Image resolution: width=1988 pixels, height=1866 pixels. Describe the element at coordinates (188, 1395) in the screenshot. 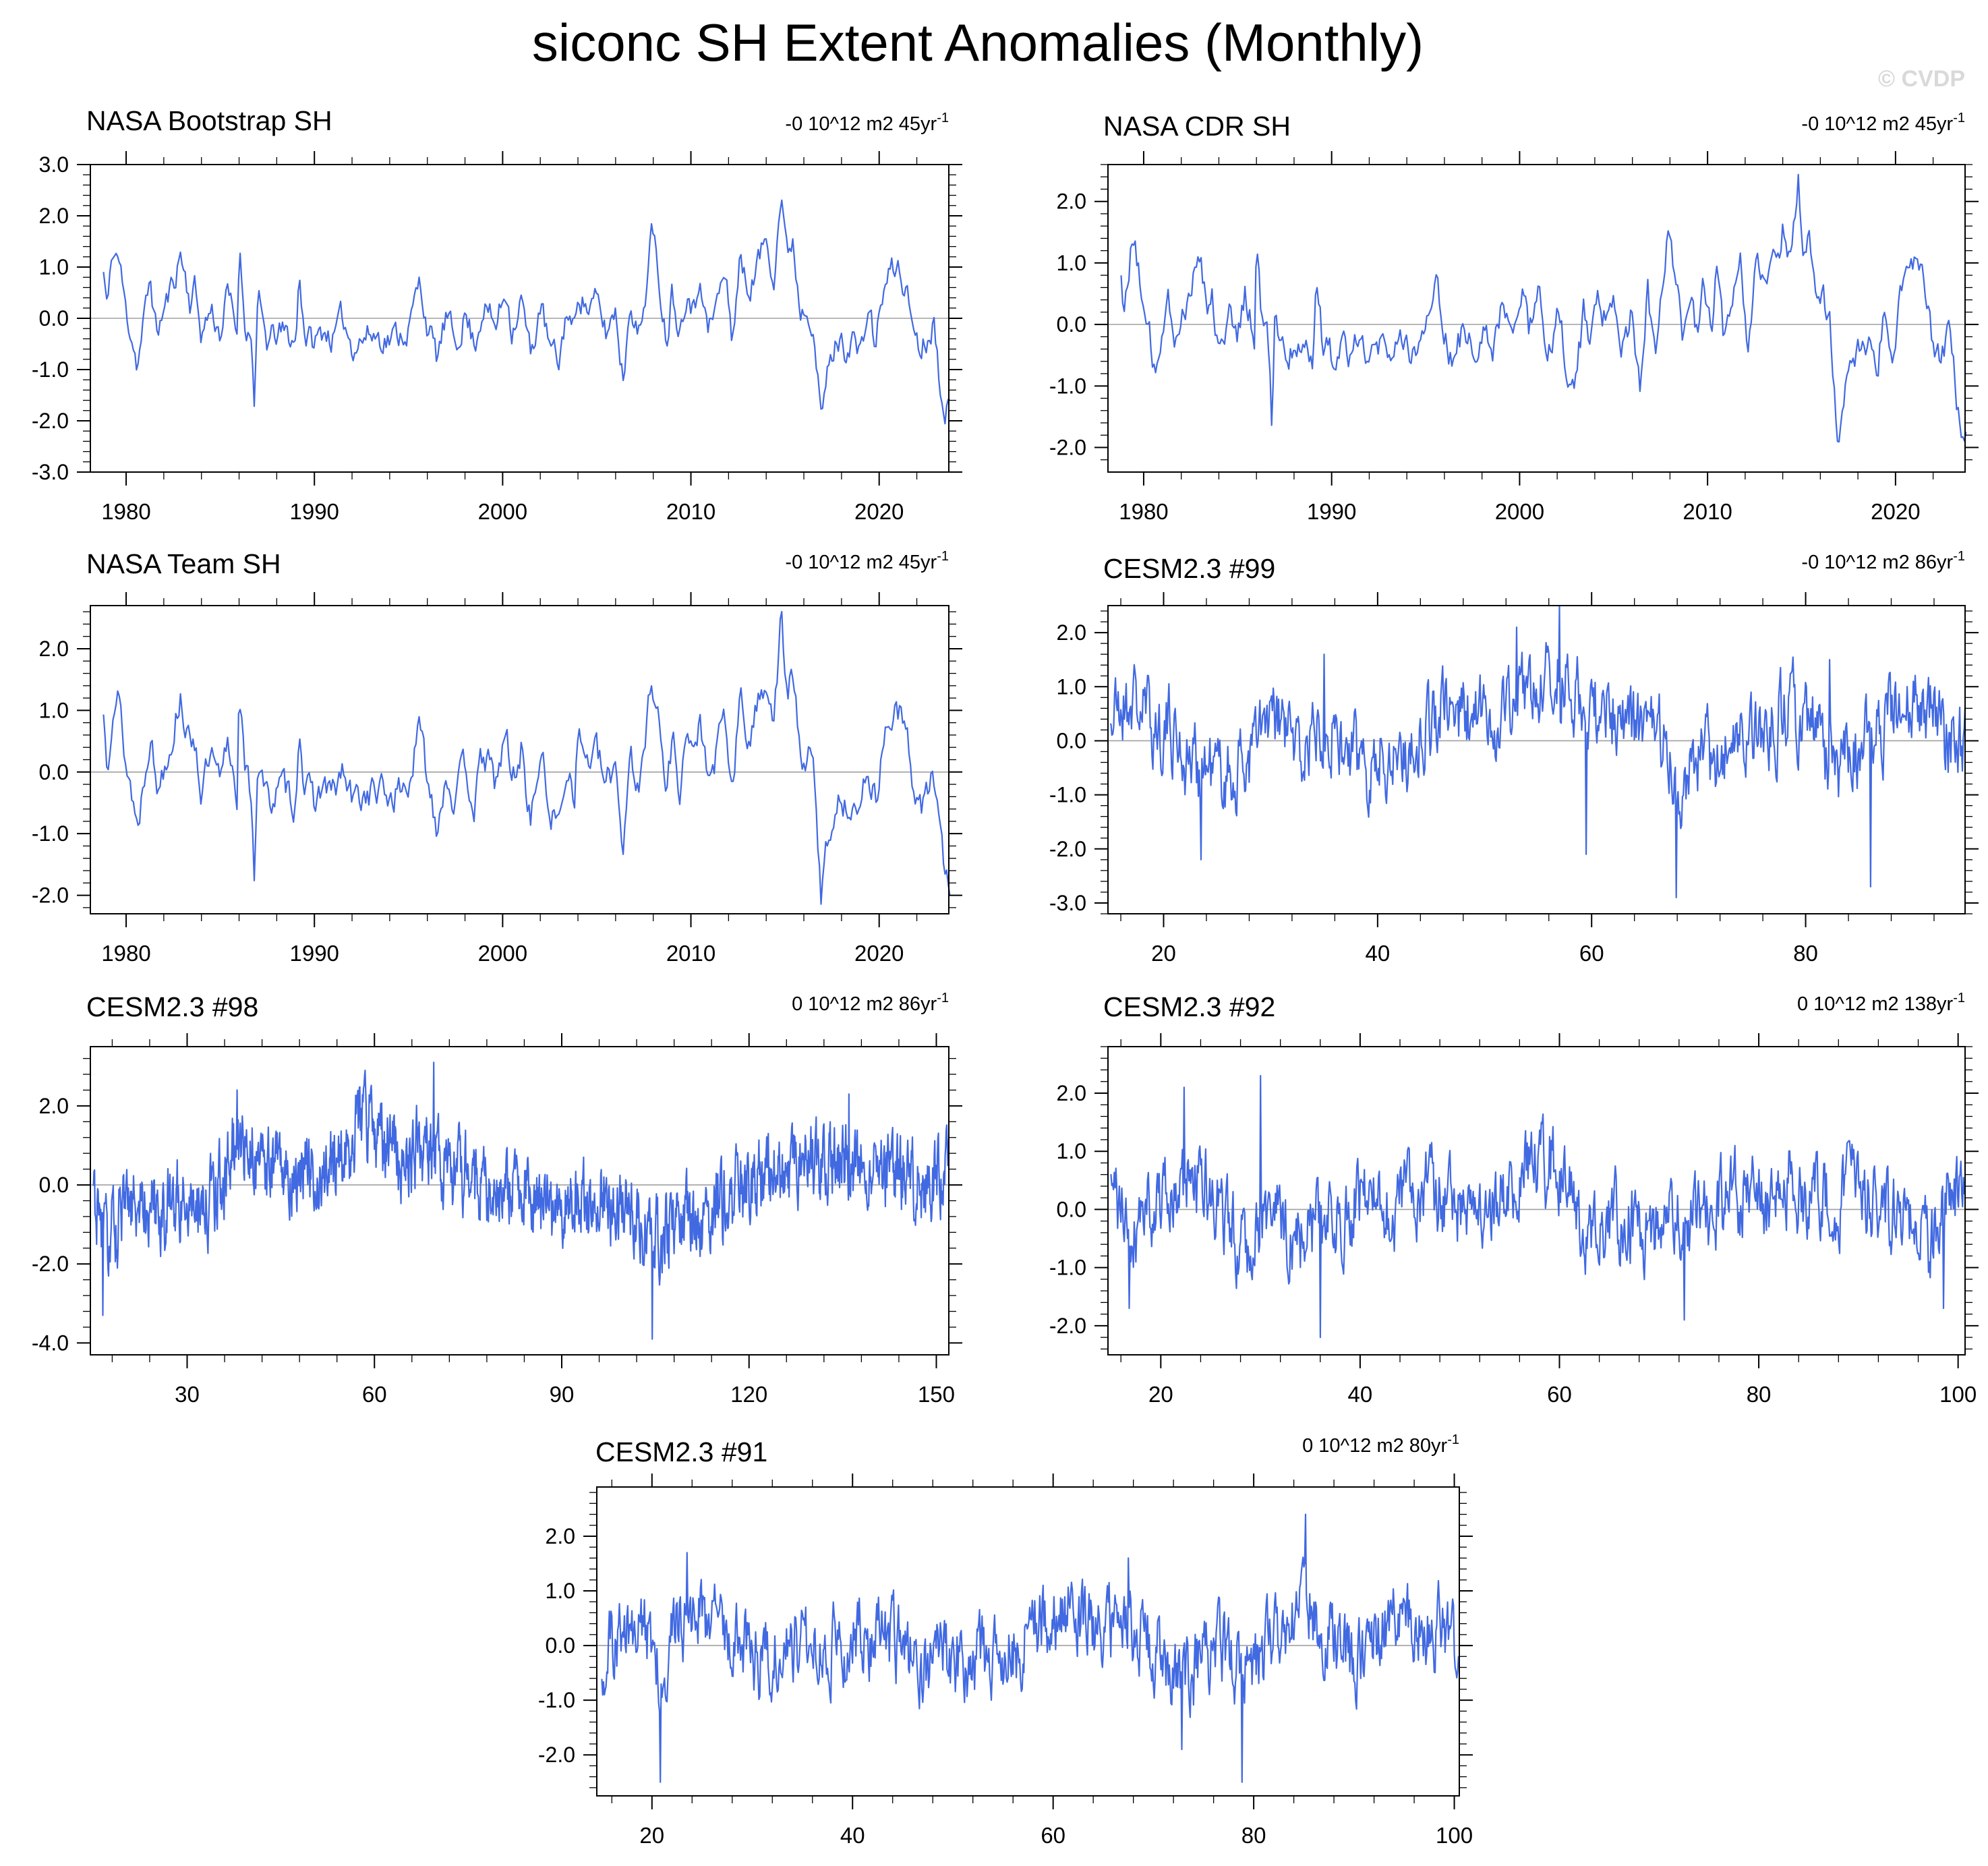

I see `x-tick-label: 30` at that location.